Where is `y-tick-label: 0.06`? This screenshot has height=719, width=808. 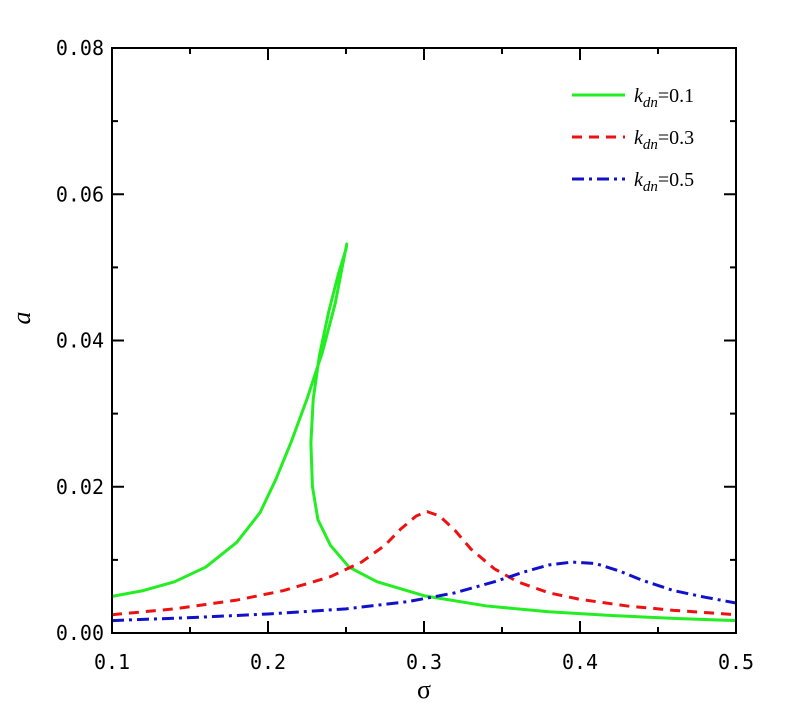 y-tick-label: 0.06 is located at coordinates (80, 194).